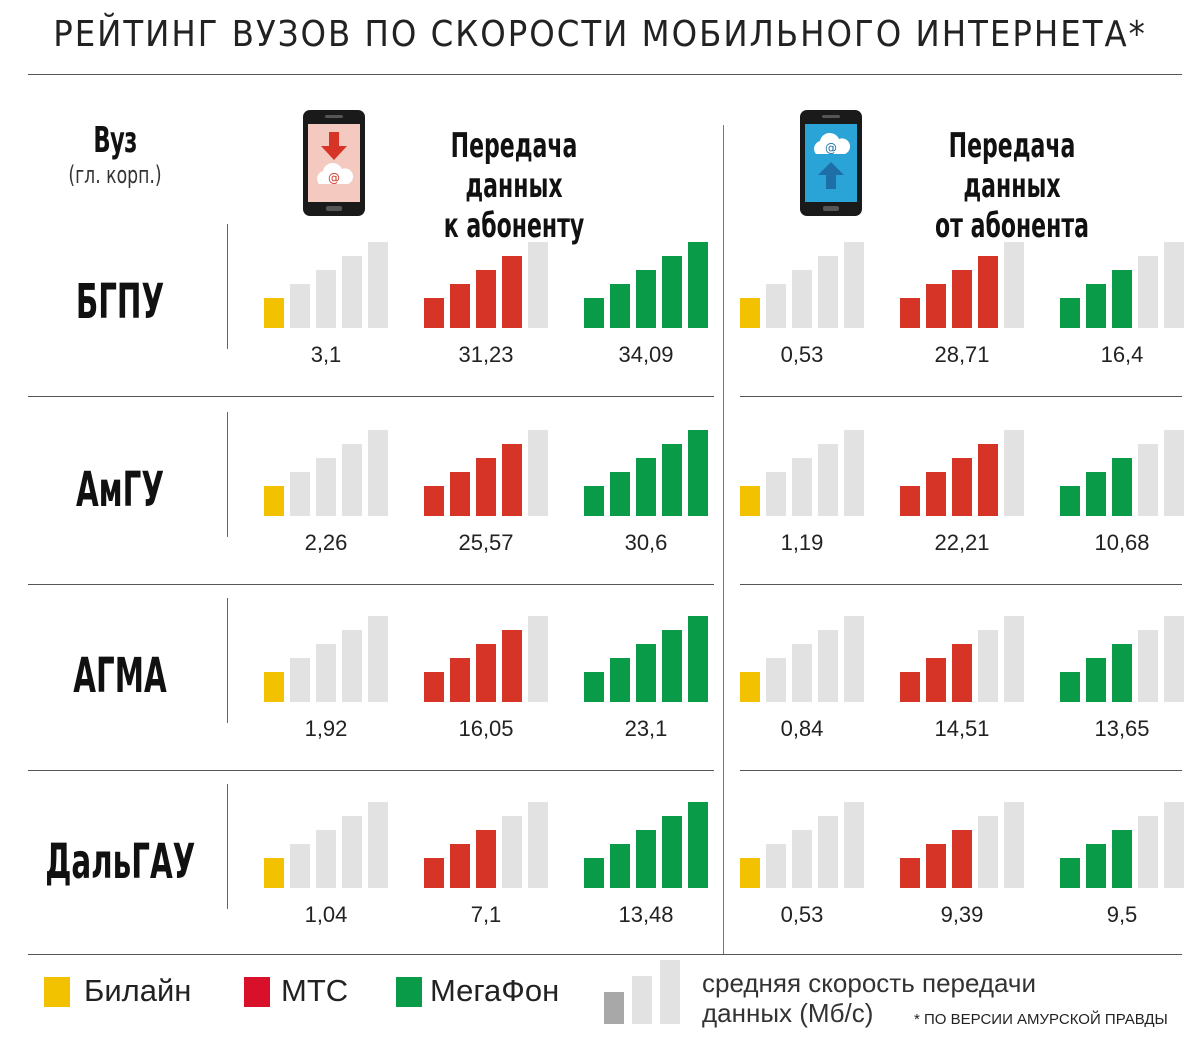 The width and height of the screenshot is (1200, 1056). Describe the element at coordinates (495, 990) in the screenshot. I see `legend-label-megafon: МегаФон` at that location.